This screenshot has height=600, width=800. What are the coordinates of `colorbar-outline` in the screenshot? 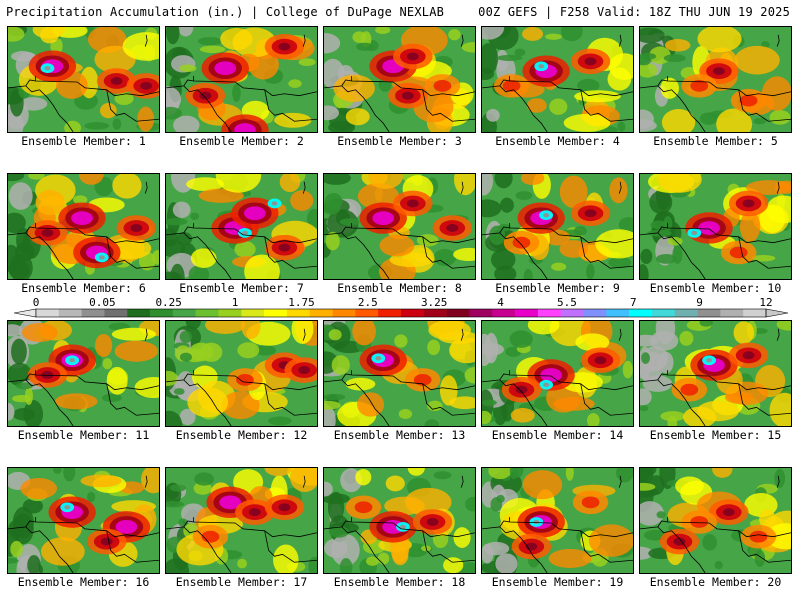 It's located at (401, 313).